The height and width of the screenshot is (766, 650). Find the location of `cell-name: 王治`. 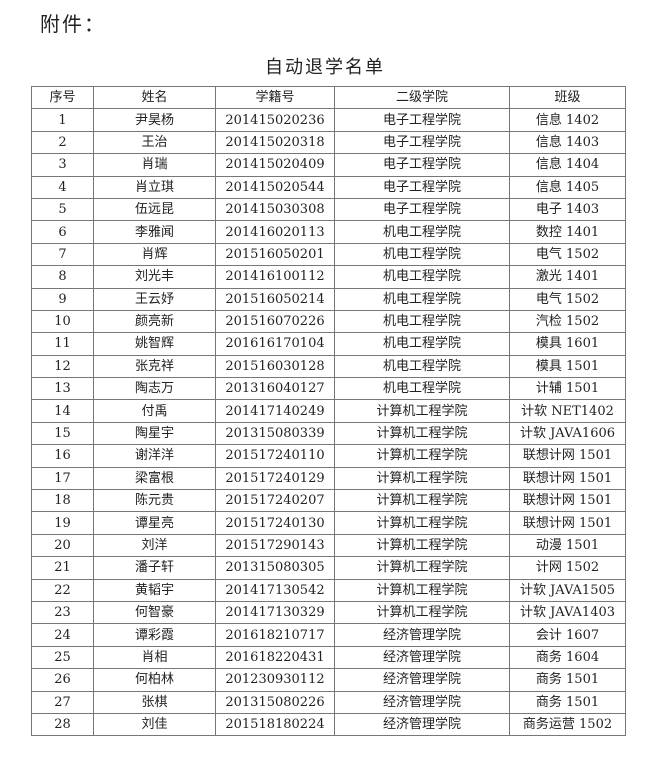

cell-name: 王治 is located at coordinates (154, 142).